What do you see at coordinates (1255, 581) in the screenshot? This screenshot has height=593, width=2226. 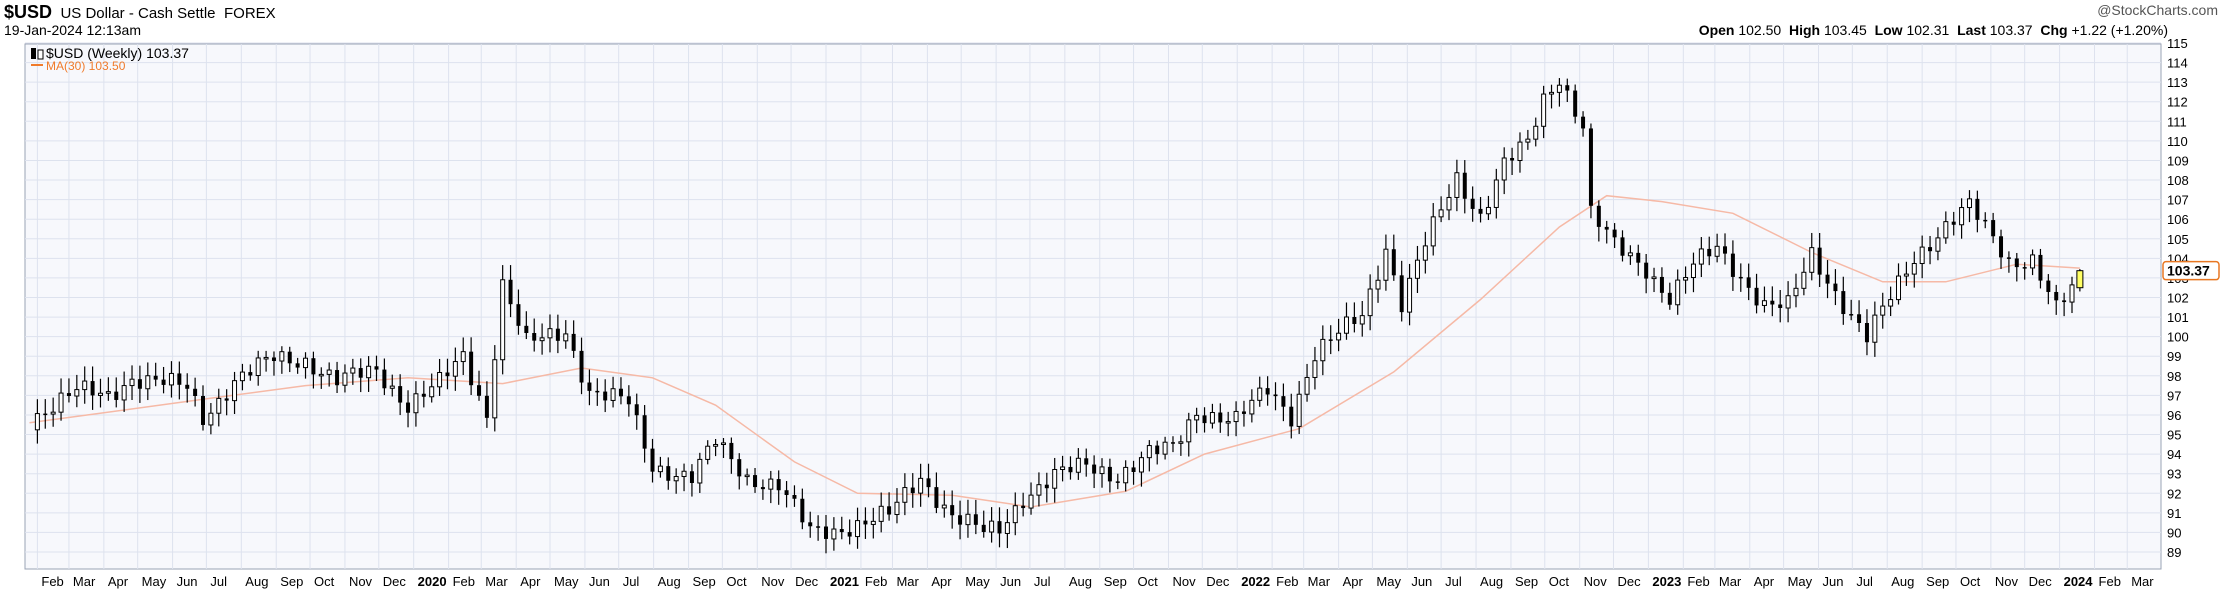 I see `x-tick-label: 2022` at bounding box center [1255, 581].